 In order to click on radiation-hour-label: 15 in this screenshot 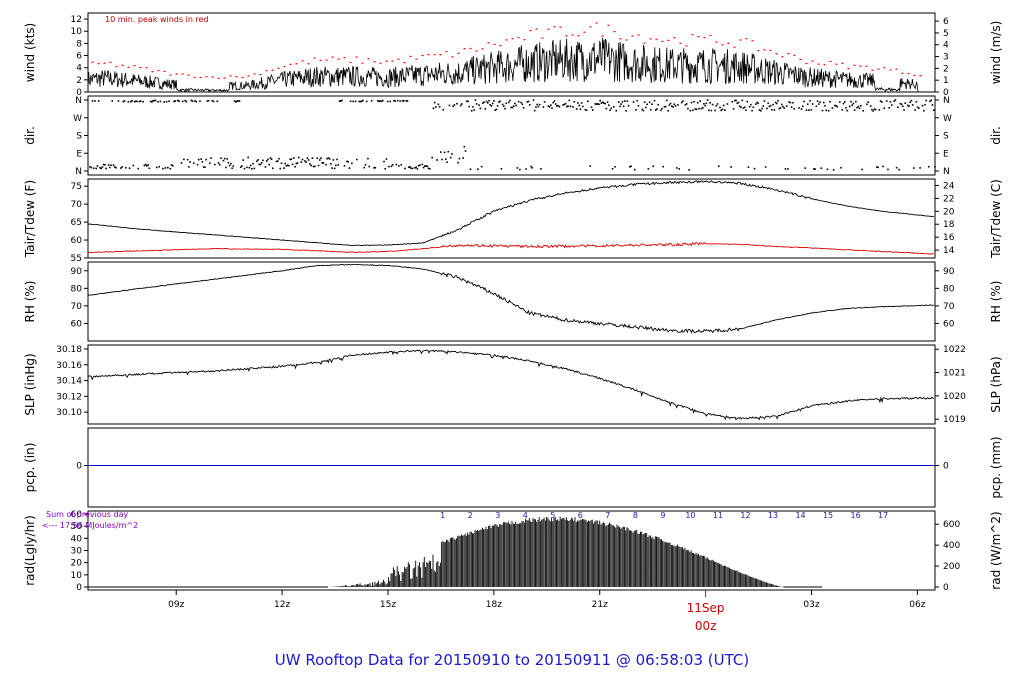, I will do `click(828, 515)`.